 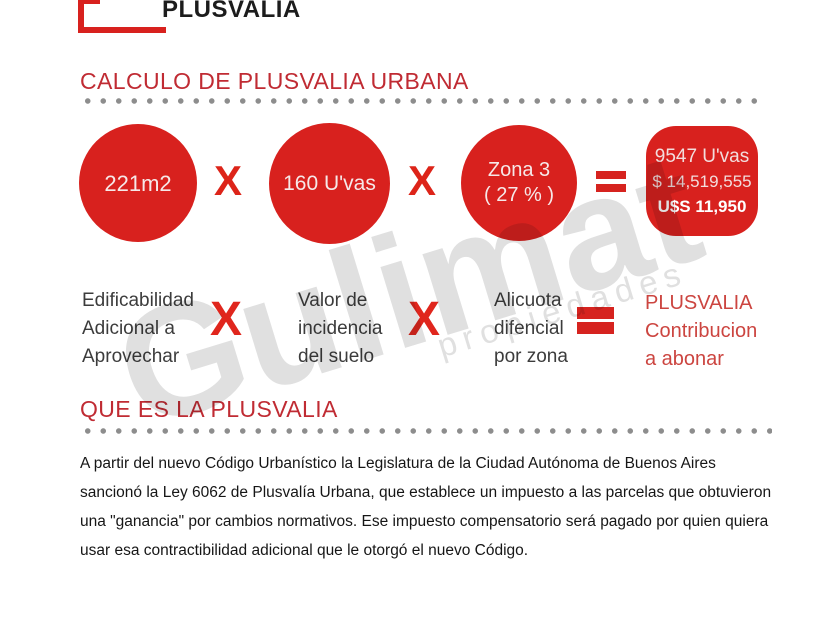 I want to click on legend-line: Adicional a, so click(x=128, y=328).